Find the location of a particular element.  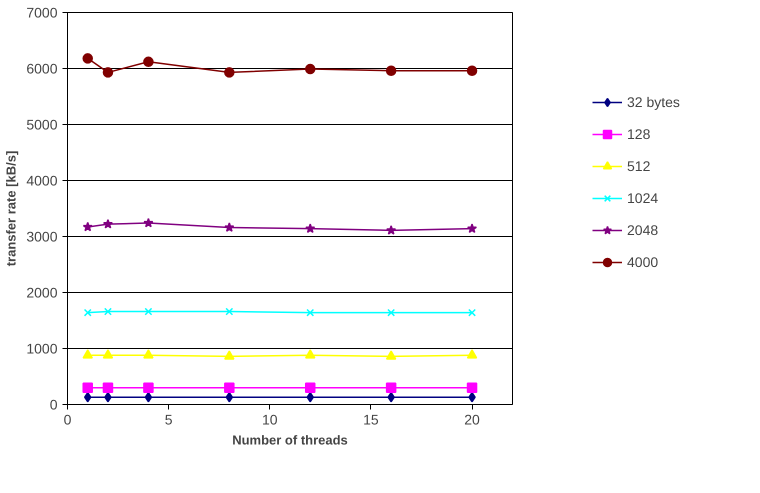

y-tick-label: 0 is located at coordinates (54, 404).